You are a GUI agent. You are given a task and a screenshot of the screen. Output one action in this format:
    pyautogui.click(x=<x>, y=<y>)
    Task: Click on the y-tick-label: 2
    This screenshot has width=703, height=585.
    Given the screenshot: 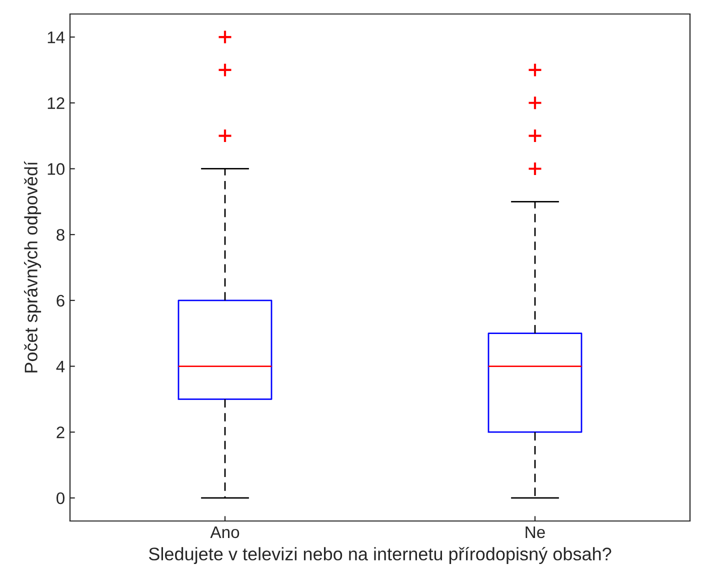 What is the action you would take?
    pyautogui.click(x=60, y=432)
    